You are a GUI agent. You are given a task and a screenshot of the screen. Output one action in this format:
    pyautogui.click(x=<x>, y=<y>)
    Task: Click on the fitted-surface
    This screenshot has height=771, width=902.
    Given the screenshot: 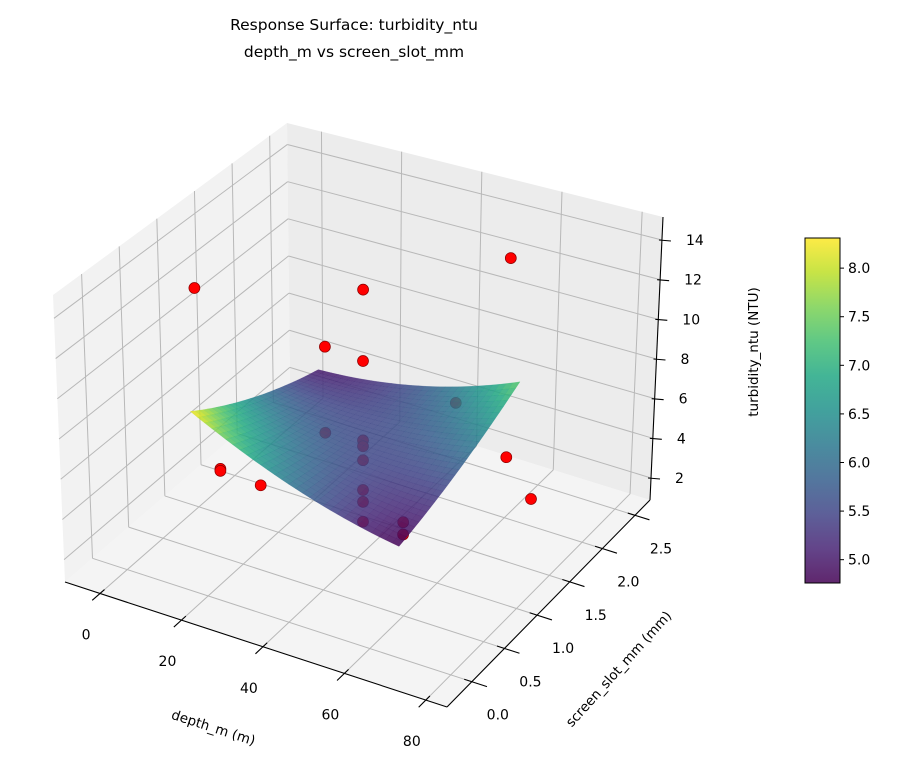 What is the action you would take?
    pyautogui.click(x=355, y=458)
    